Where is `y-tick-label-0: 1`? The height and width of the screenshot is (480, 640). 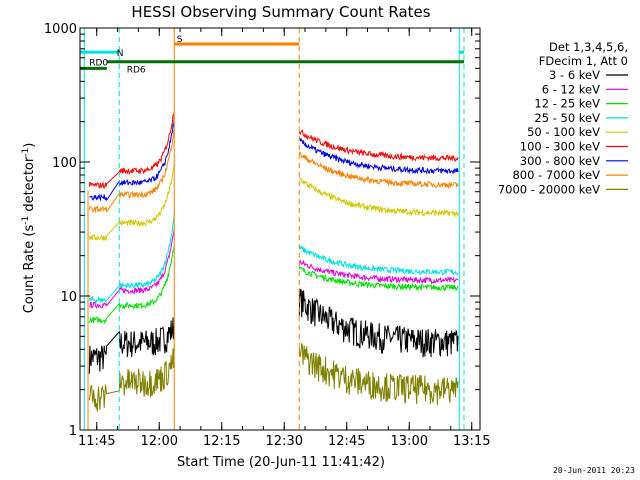
y-tick-label-0: 1 is located at coordinates (73, 431).